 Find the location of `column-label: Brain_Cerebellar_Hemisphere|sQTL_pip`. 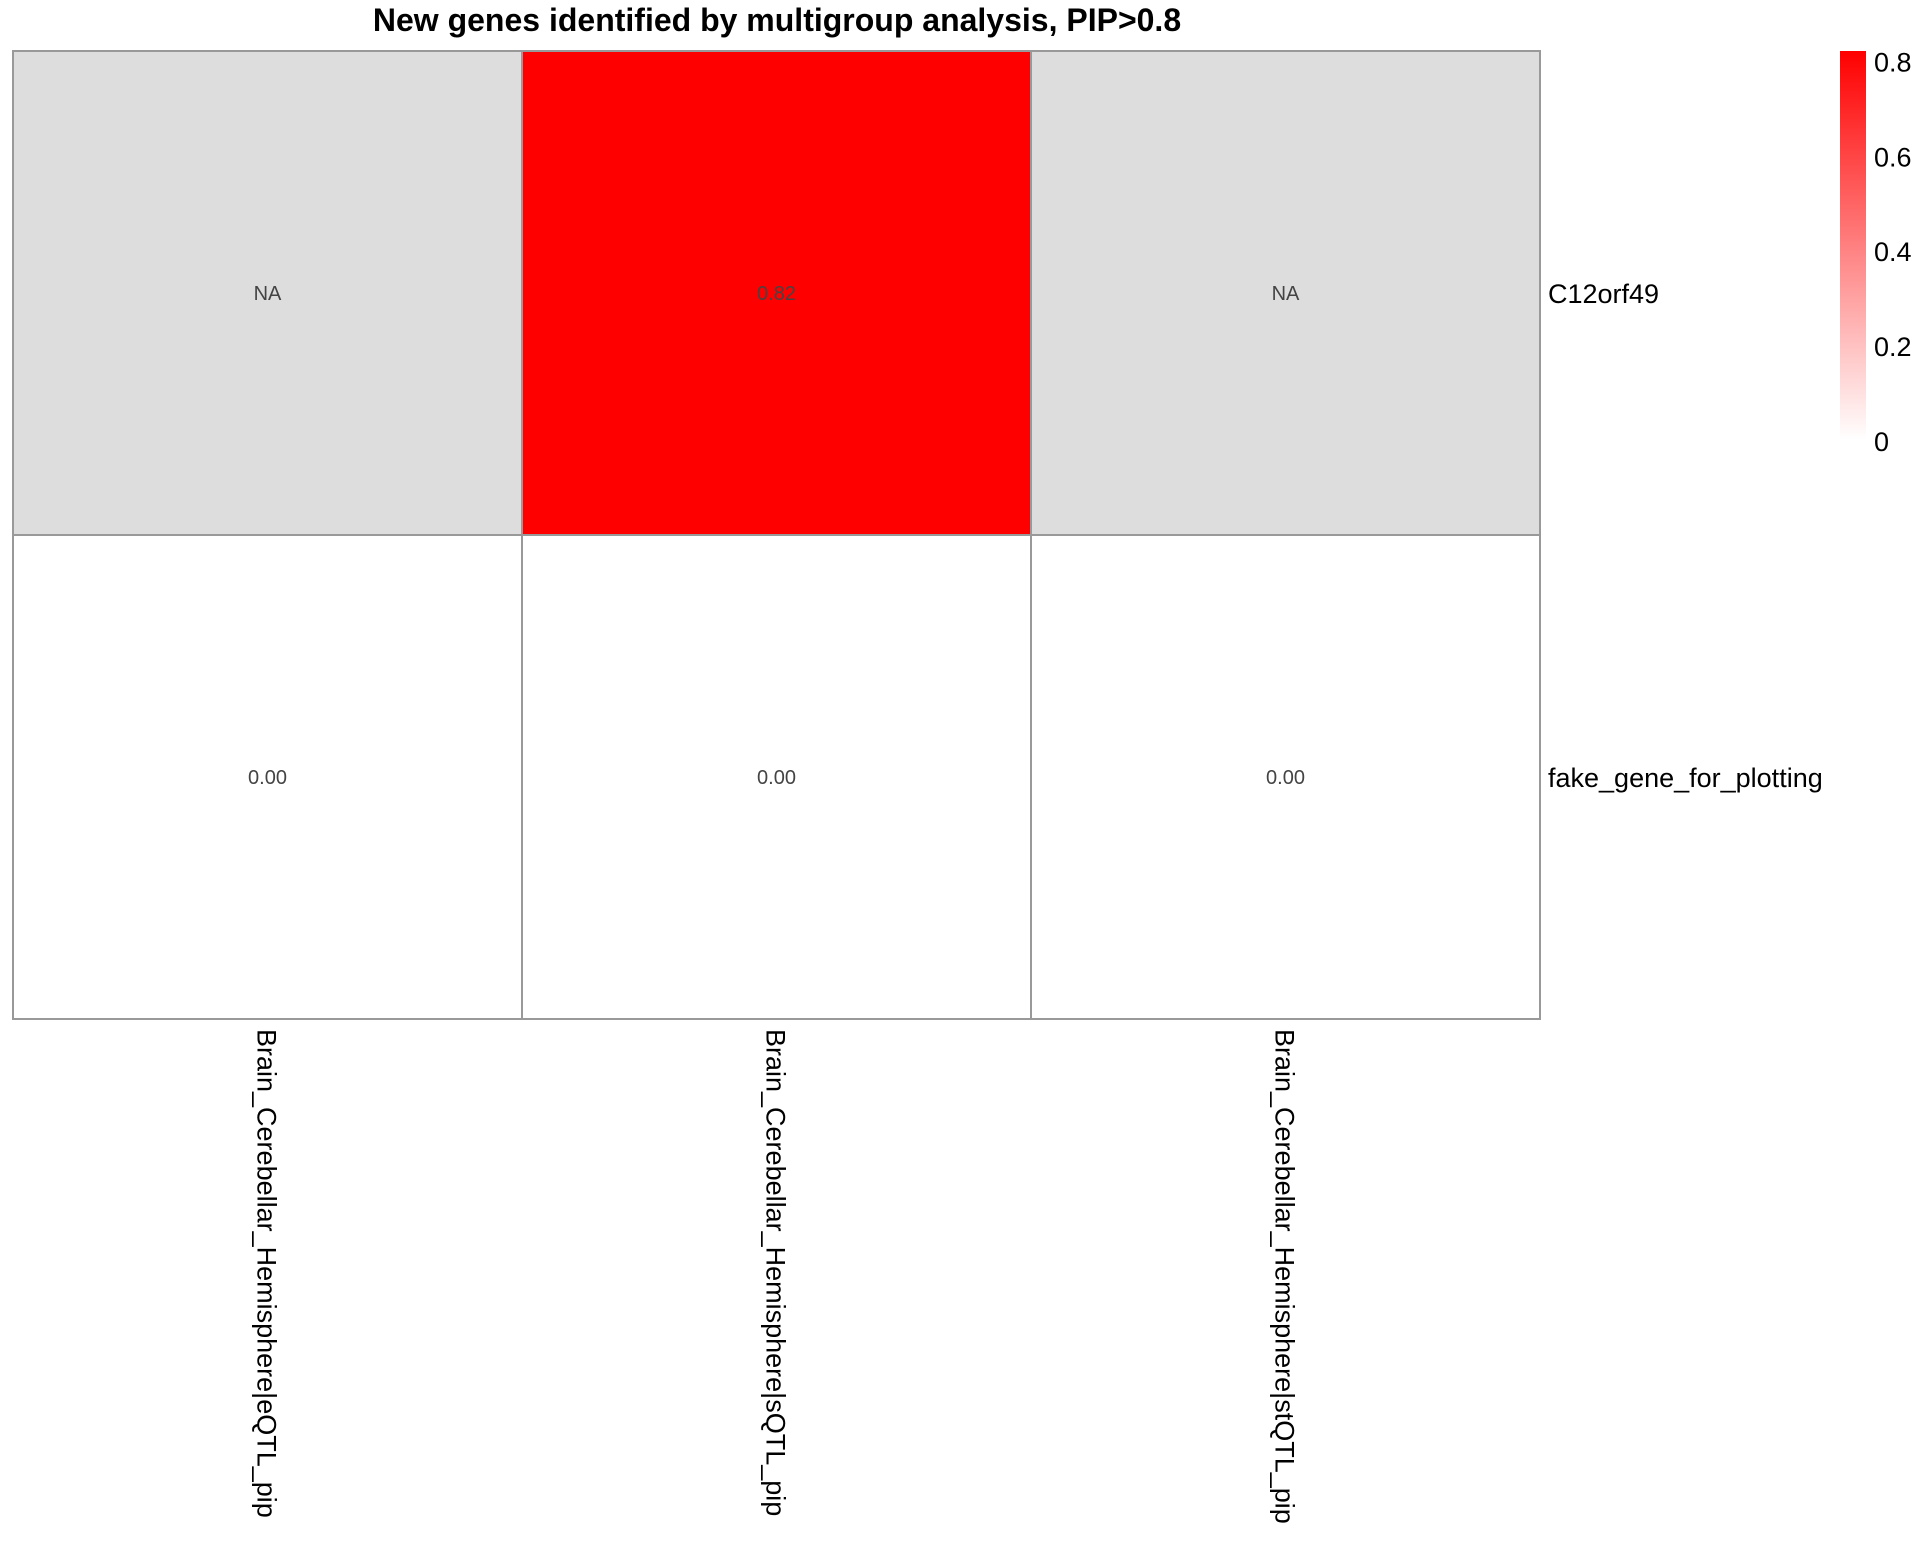

column-label: Brain_Cerebellar_Hemisphere|sQTL_pip is located at coordinates (776, 1272).